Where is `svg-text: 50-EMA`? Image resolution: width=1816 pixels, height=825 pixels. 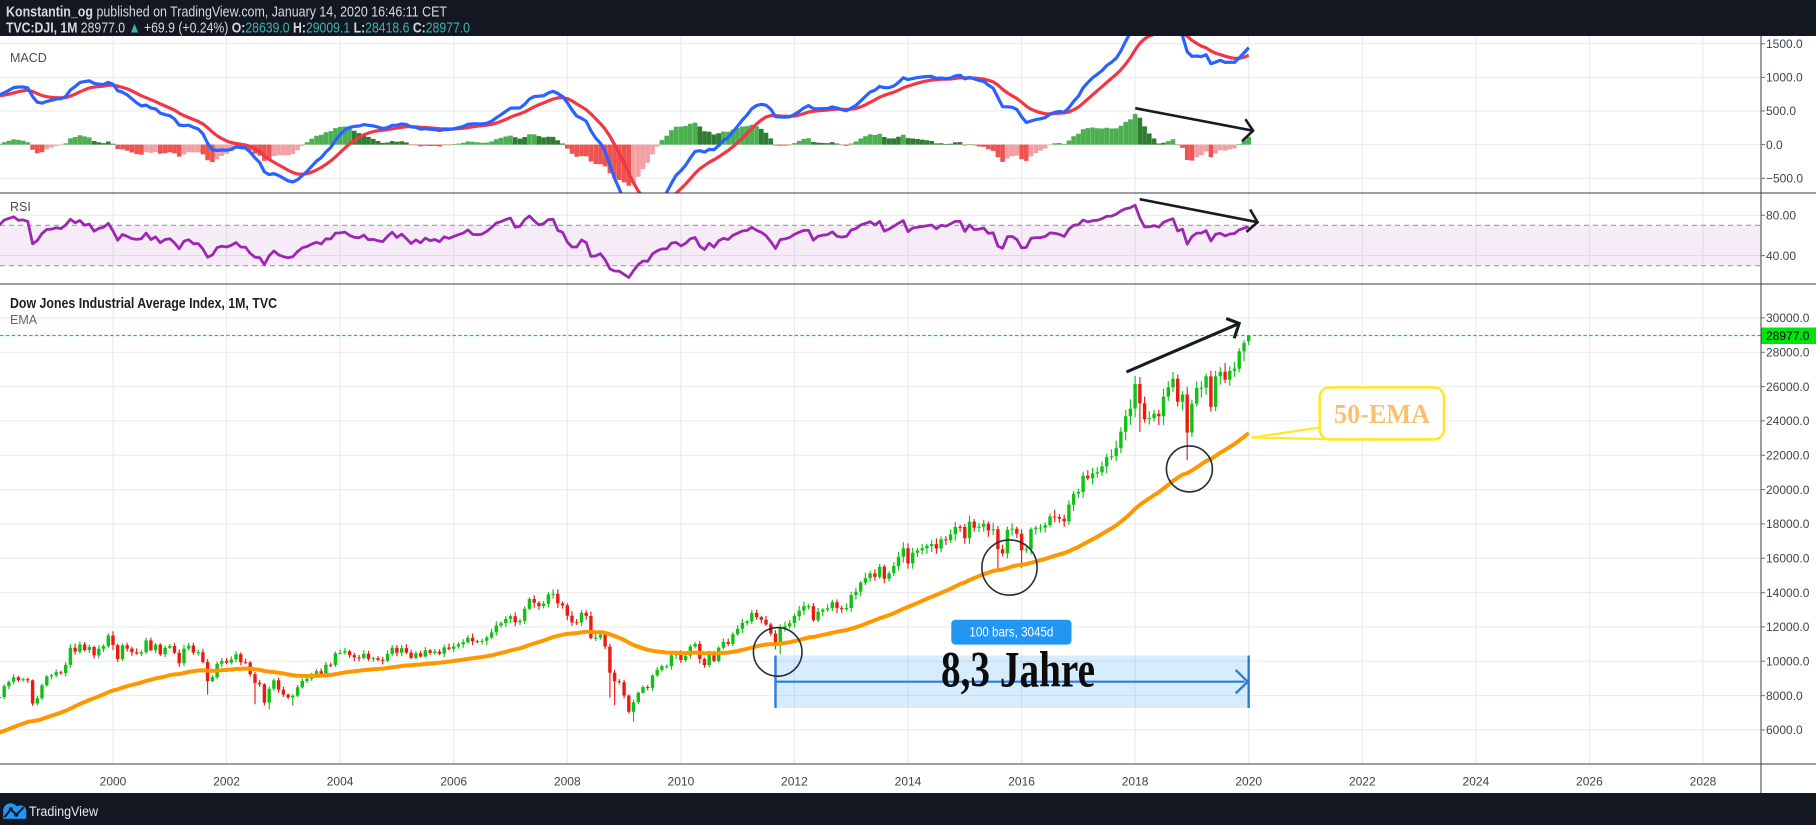 svg-text: 50-EMA is located at coordinates (1382, 413).